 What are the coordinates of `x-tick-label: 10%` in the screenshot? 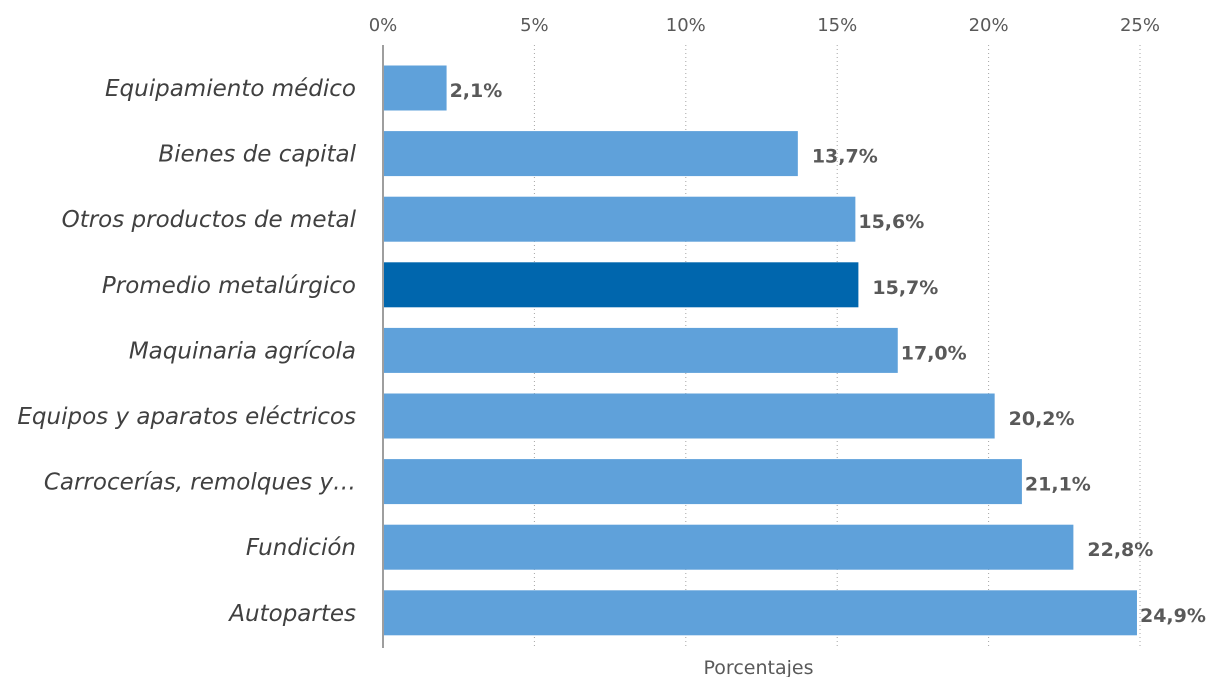 It's located at (686, 25).